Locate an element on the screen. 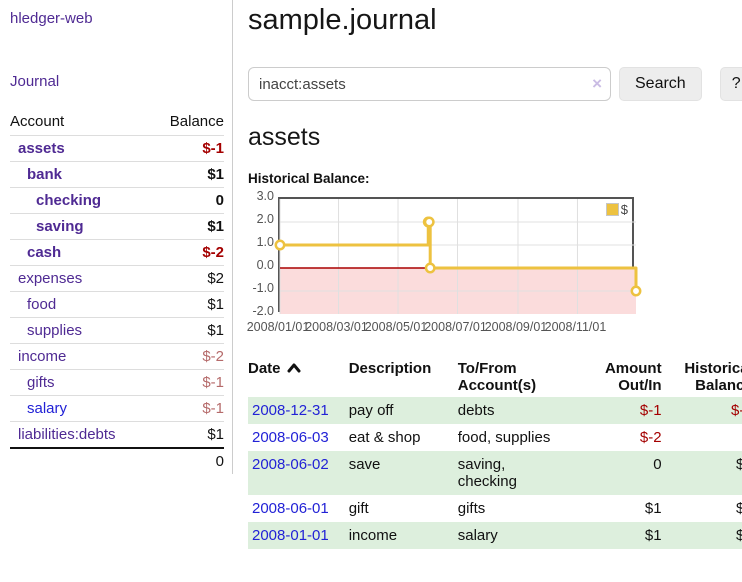 The image size is (742, 582). x-axis-tick-label: 2008/01/01 is located at coordinates (278, 327).